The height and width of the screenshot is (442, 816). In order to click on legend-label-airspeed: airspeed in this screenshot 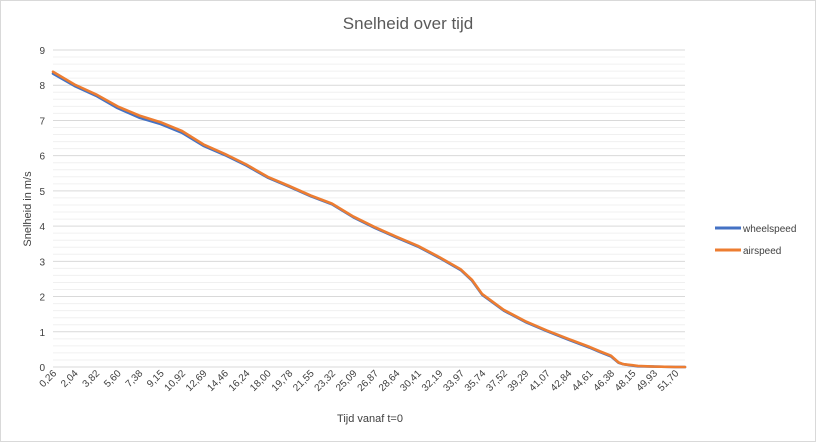, I will do `click(762, 251)`.